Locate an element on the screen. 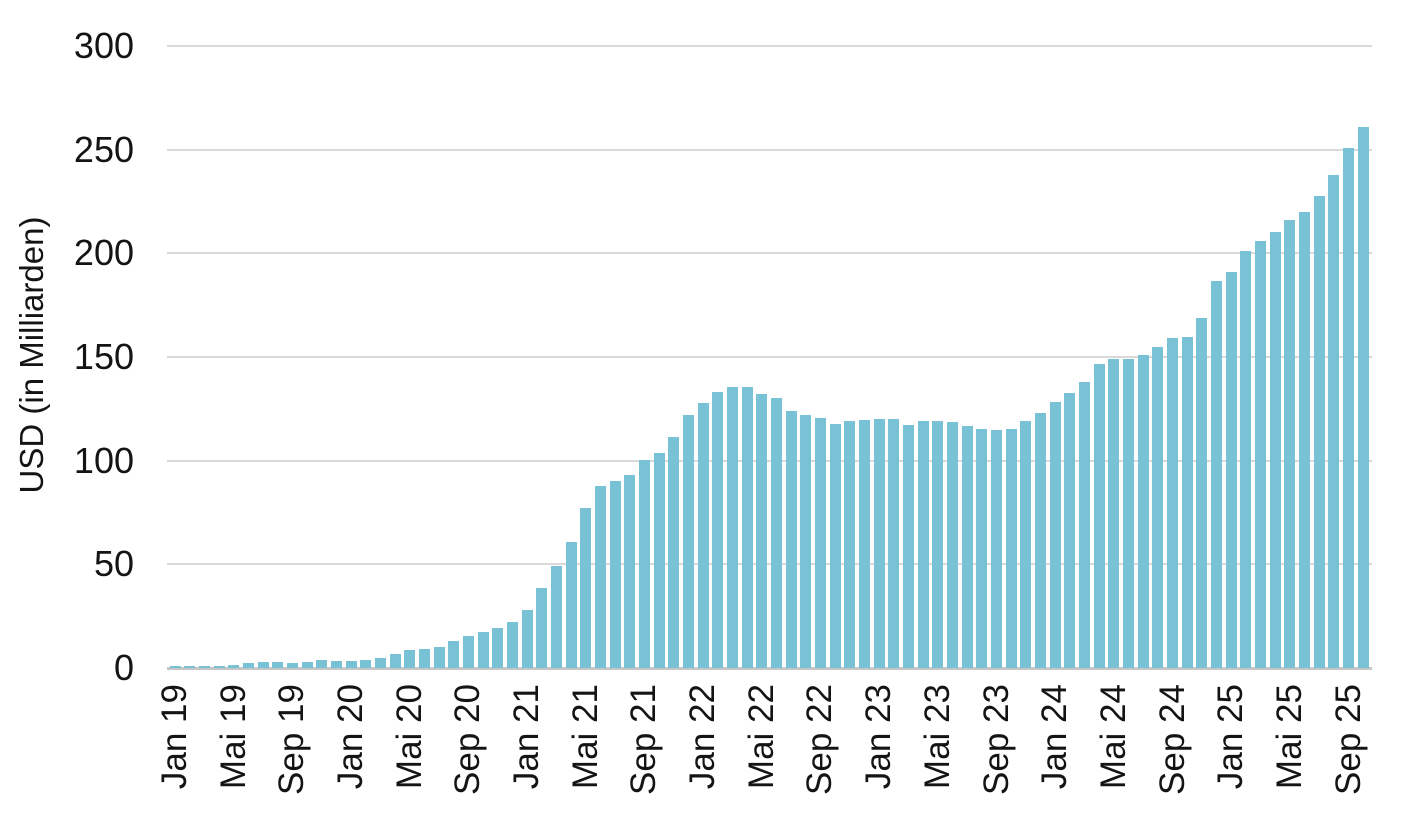 The image size is (1417, 823). x-tick-label: Sep 24 is located at coordinates (1172, 739).